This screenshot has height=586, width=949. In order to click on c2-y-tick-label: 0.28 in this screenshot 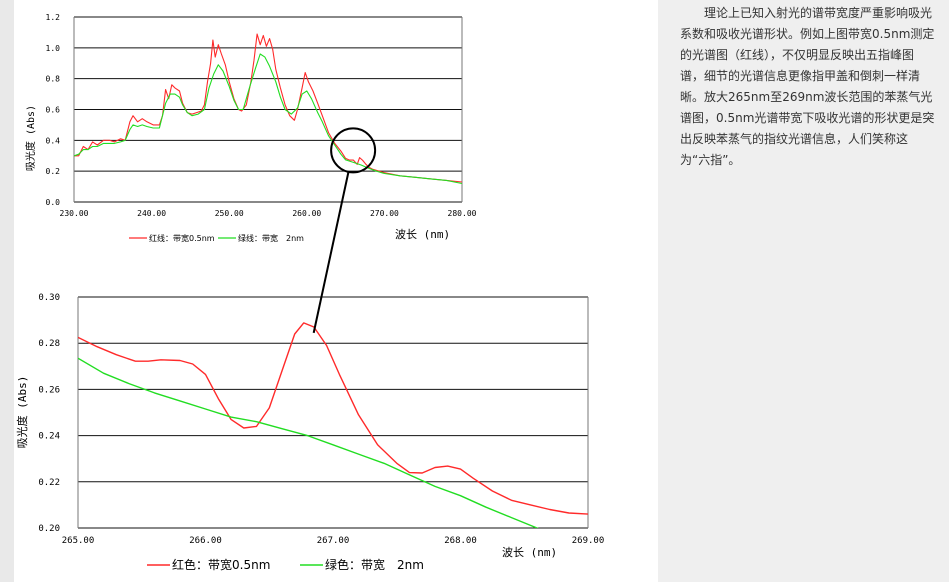, I will do `click(49, 344)`.